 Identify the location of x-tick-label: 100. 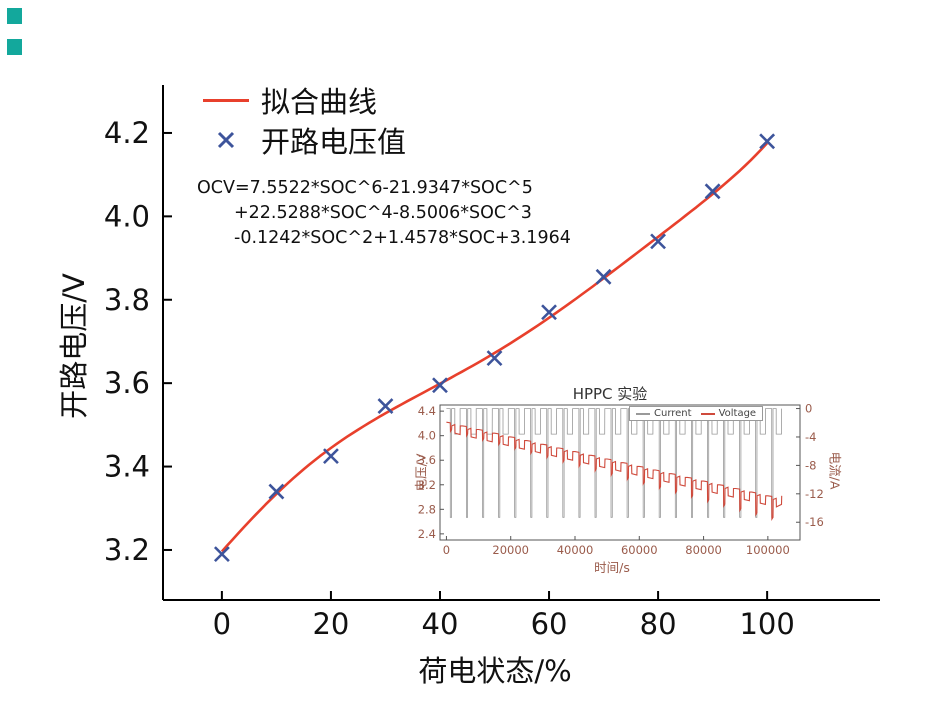
(766, 624).